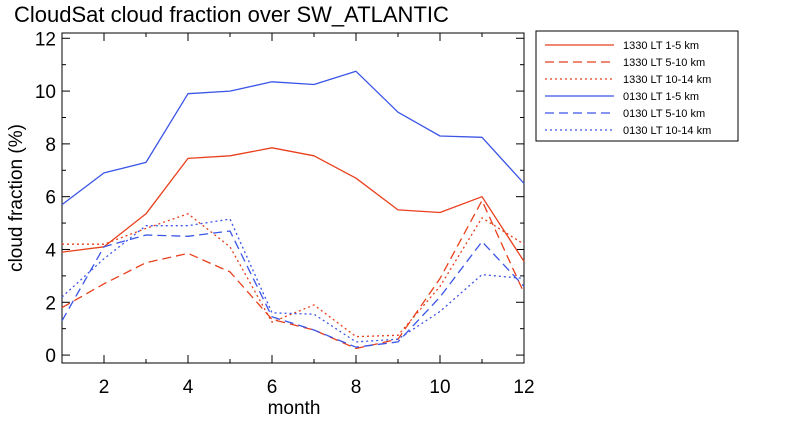 Image resolution: width=786 pixels, height=432 pixels. I want to click on y-tick-label: 6, so click(50, 198).